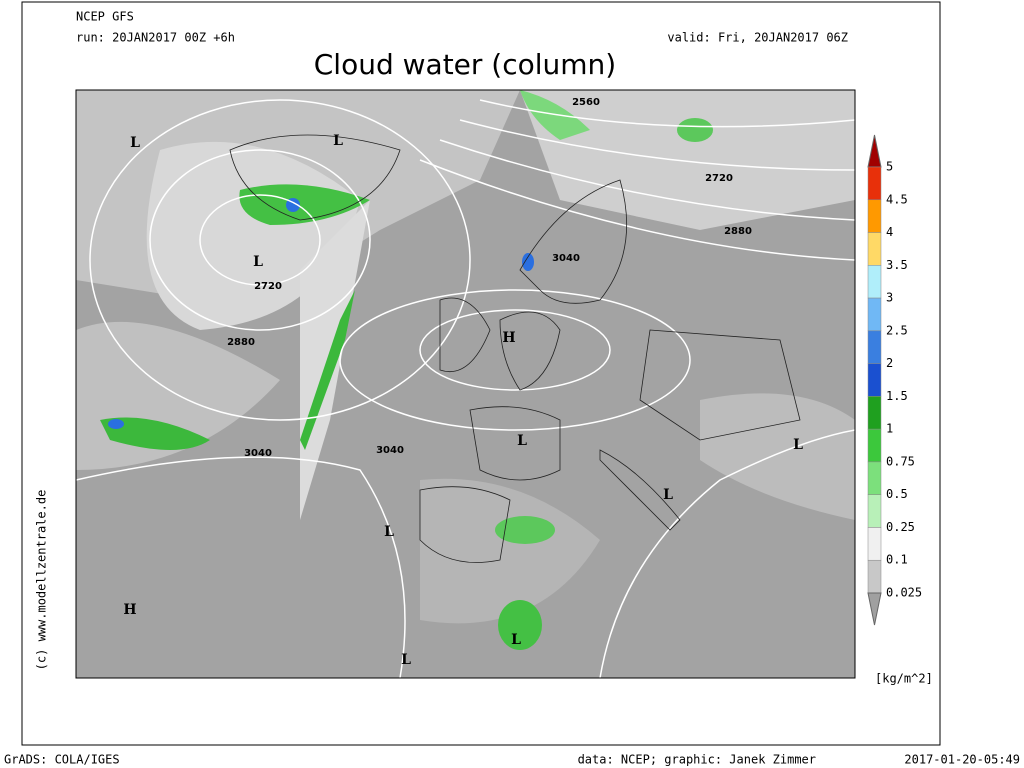 This screenshot has height=768, width=1024. Describe the element at coordinates (889, 429) in the screenshot. I see `colorbar-label: 1` at that location.